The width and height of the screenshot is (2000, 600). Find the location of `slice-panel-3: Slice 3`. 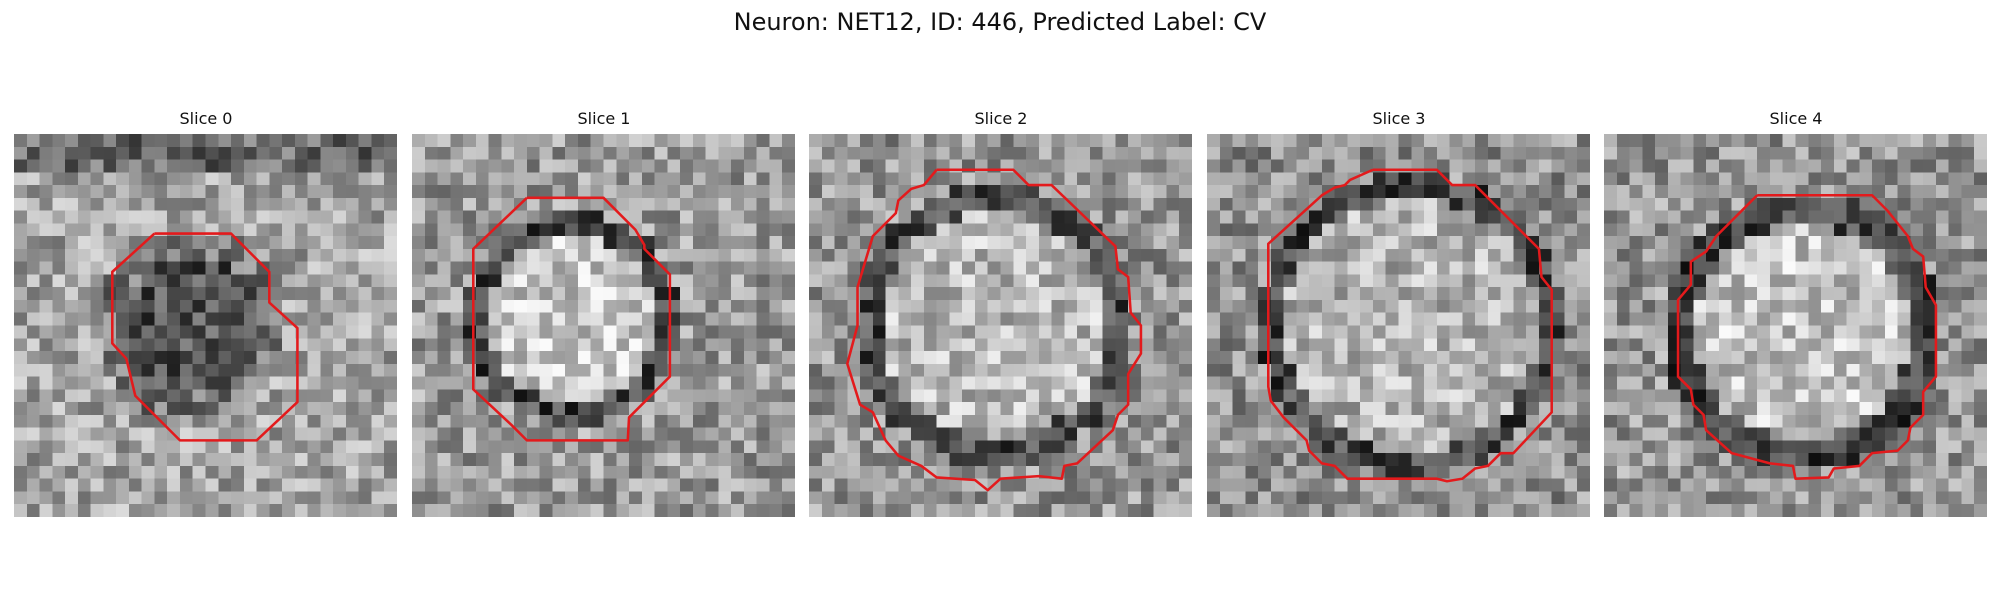

slice-panel-3: Slice 3 is located at coordinates (1399, 312).